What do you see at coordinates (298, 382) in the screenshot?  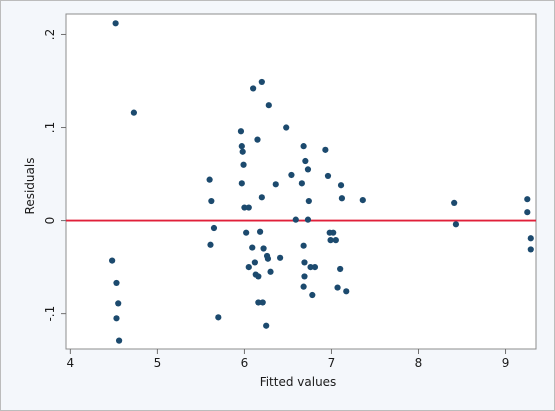 I see `x-axis-title: Fitted values` at bounding box center [298, 382].